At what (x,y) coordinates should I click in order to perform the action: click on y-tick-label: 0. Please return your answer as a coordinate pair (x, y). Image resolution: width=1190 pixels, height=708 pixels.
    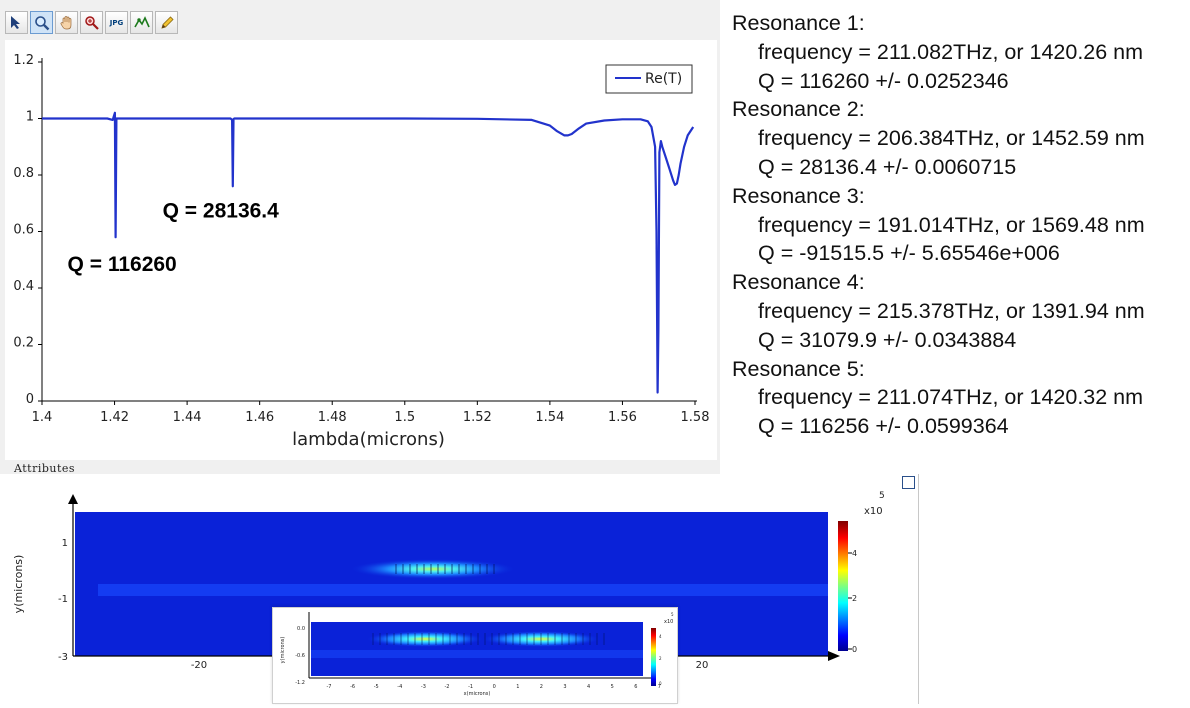
    Looking at the image, I should click on (30, 399).